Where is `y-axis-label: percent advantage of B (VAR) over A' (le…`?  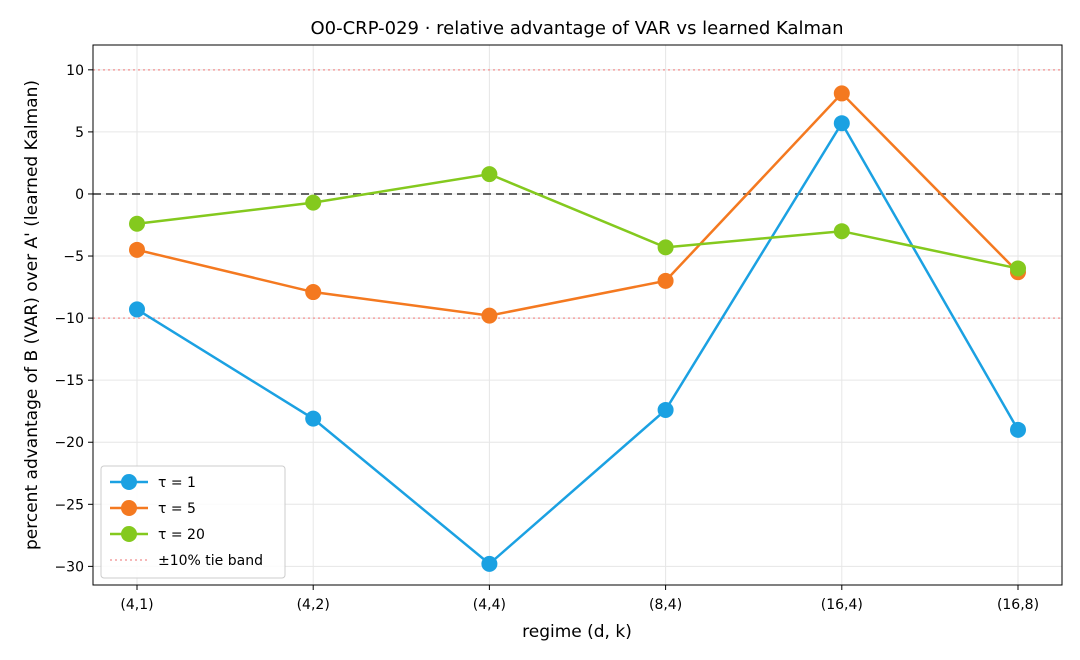
y-axis-label: percent advantage of B (VAR) over A' (le… is located at coordinates (32, 315).